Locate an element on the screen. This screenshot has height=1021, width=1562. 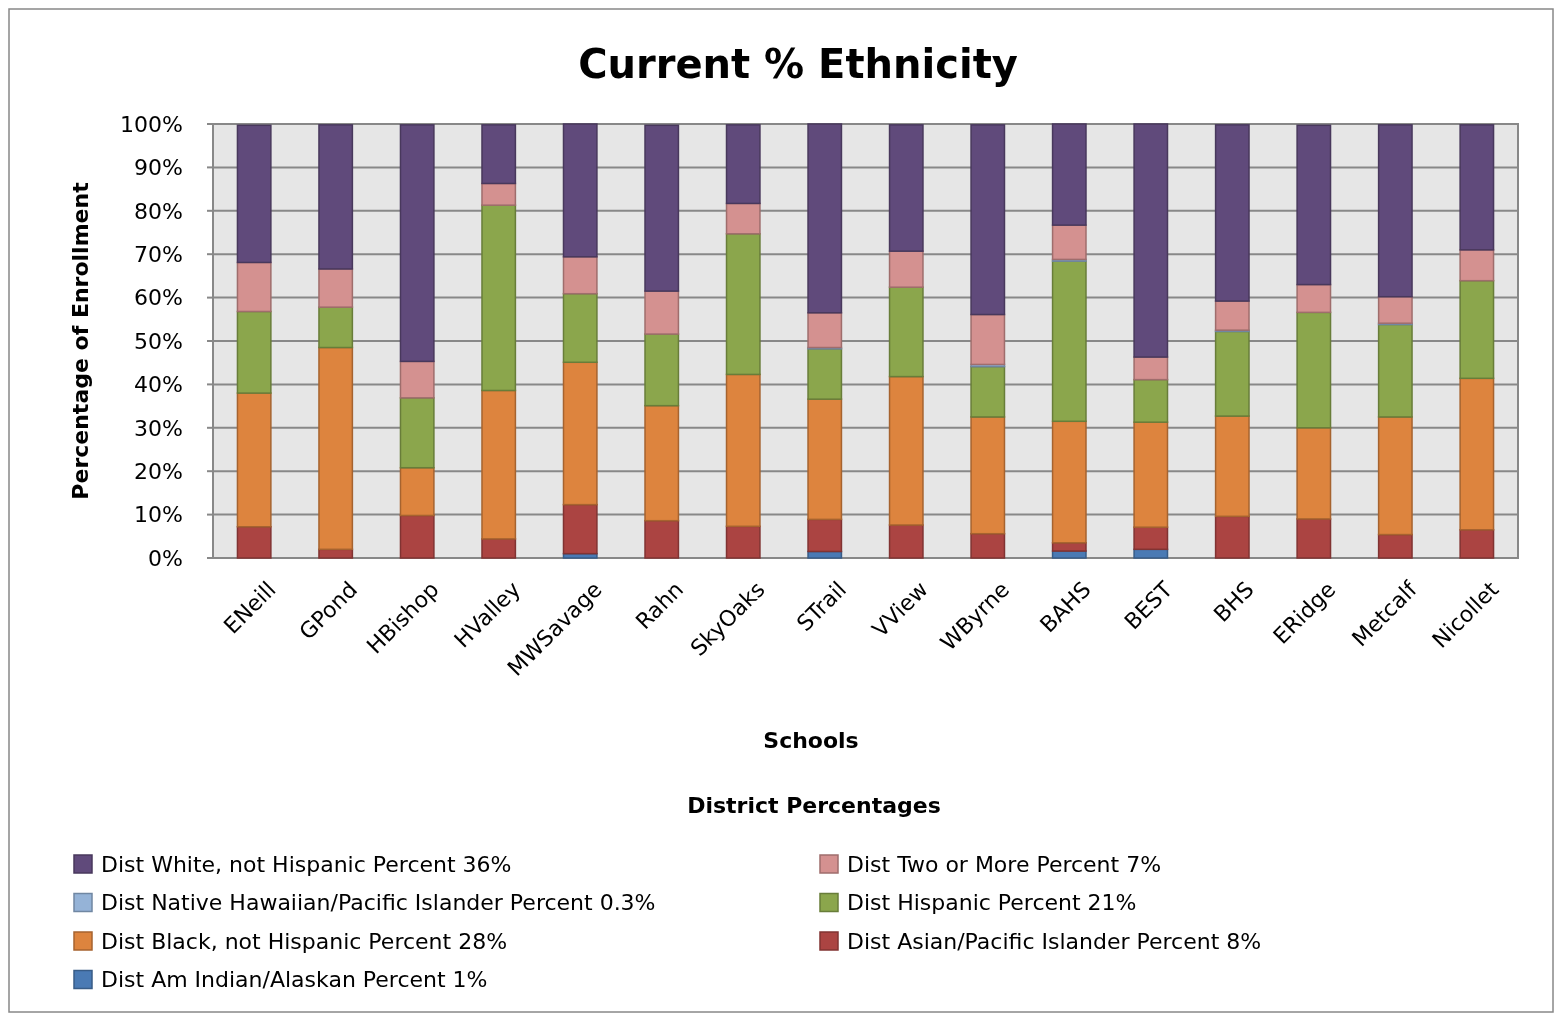
y-tick-label: 100% is located at coordinates (151, 124).